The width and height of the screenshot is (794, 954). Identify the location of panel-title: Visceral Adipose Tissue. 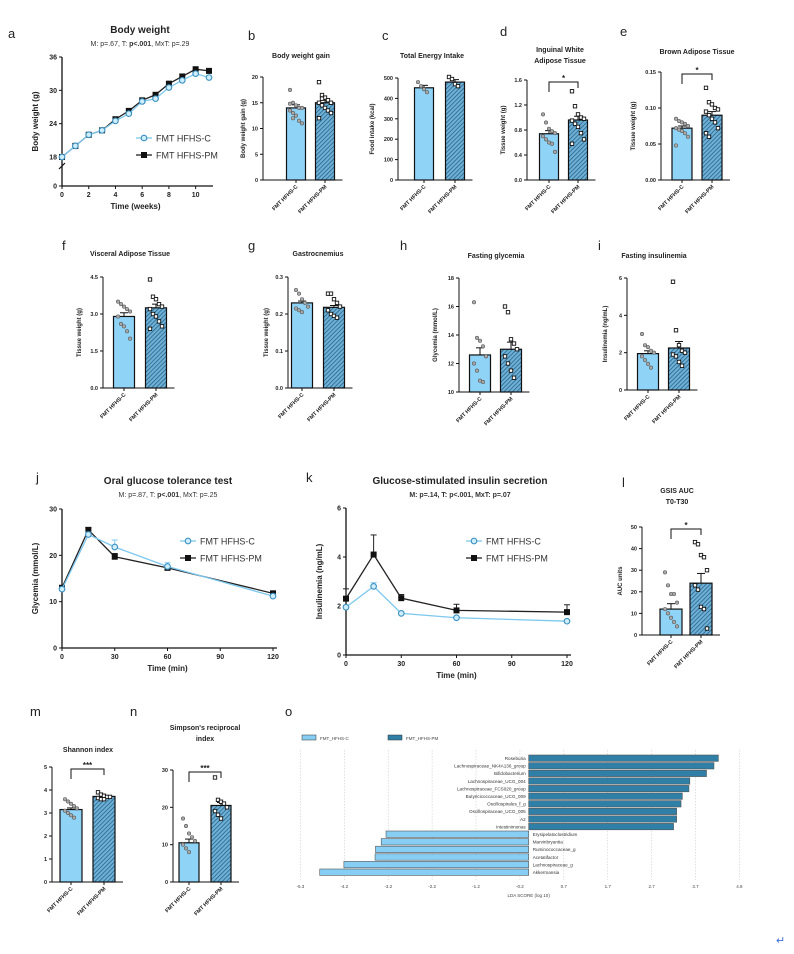
(130, 254).